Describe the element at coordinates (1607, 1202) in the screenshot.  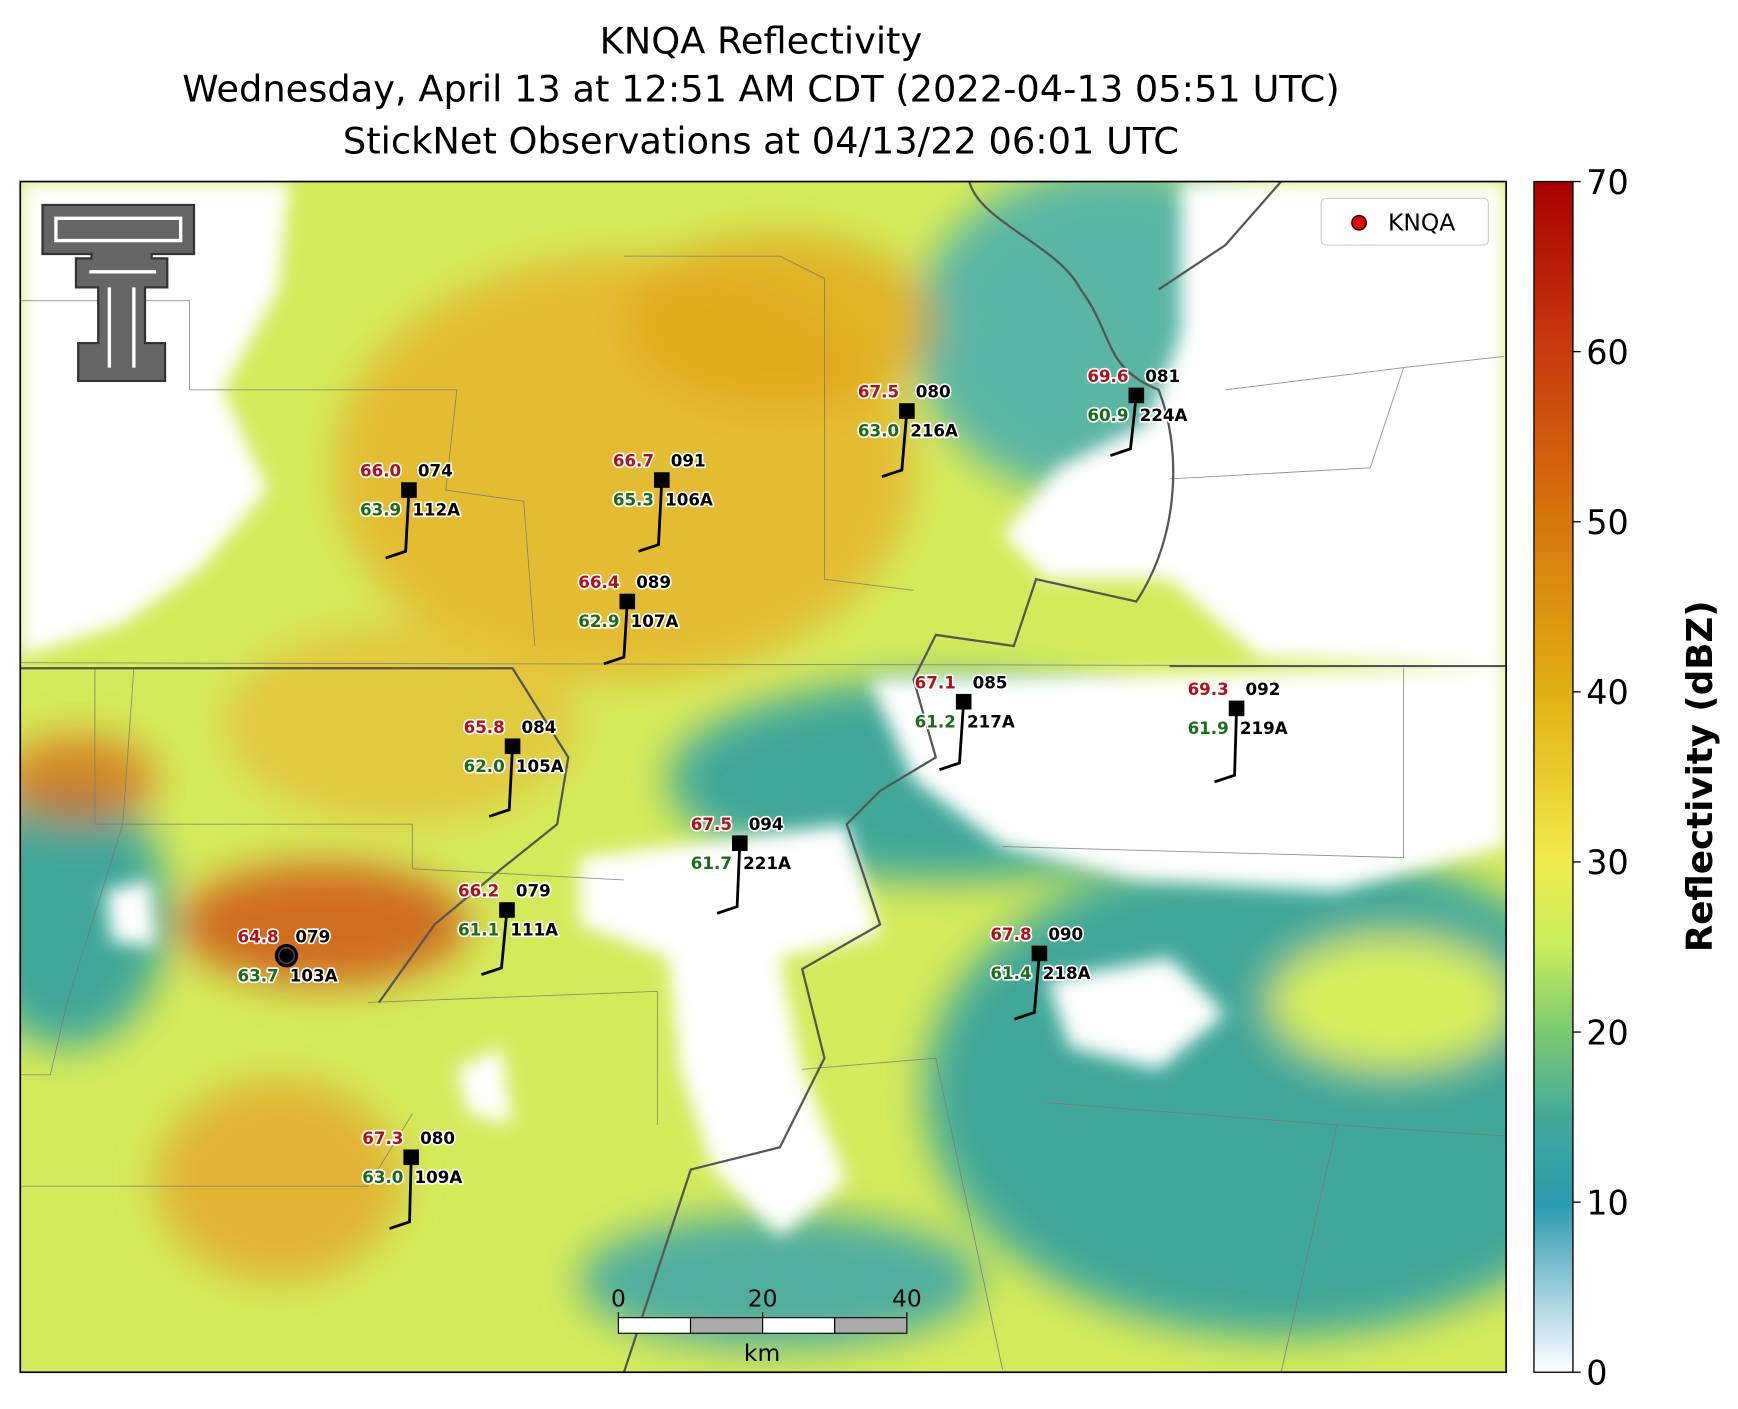
I see `colorbar-tick-label: 10` at that location.